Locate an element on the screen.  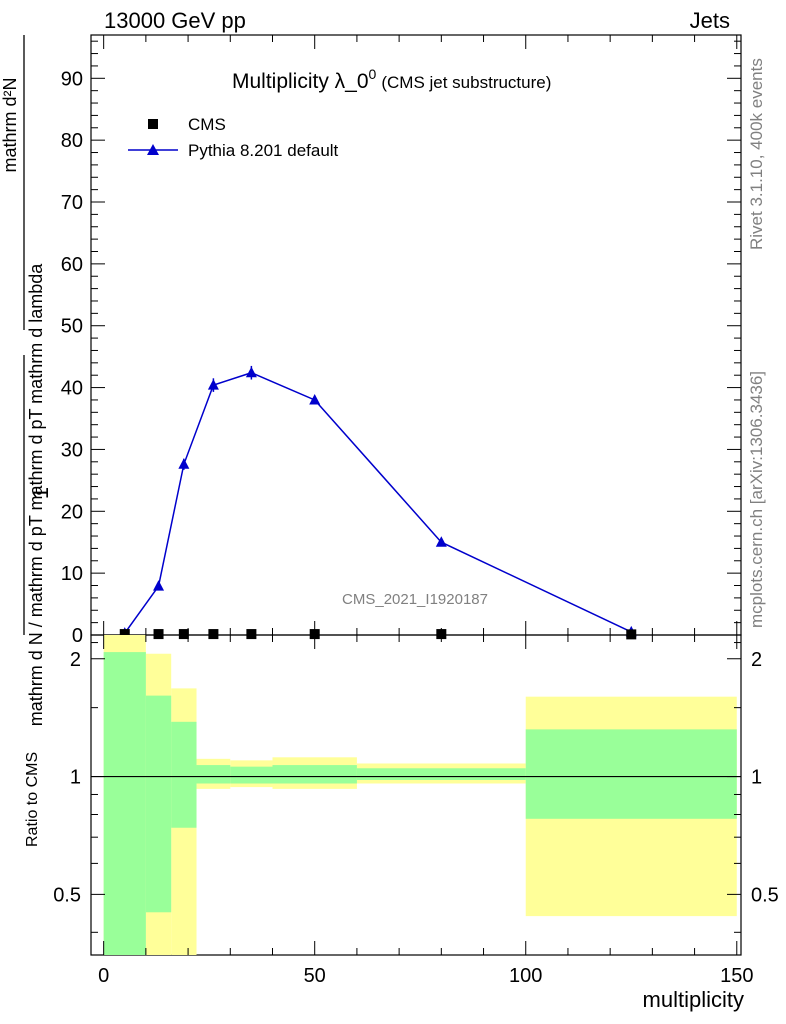
main-title-subtitle: (CMS jet substructure) is located at coordinates (466, 82).